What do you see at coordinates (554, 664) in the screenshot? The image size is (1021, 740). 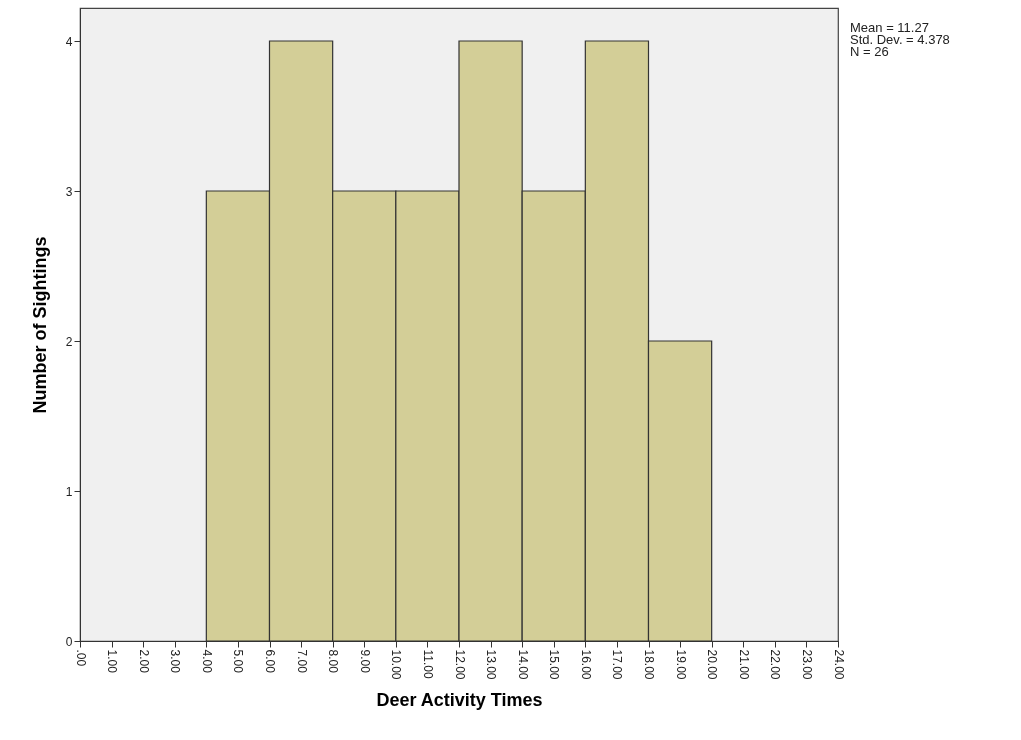 I see `x-tick-label: 15.00` at bounding box center [554, 664].